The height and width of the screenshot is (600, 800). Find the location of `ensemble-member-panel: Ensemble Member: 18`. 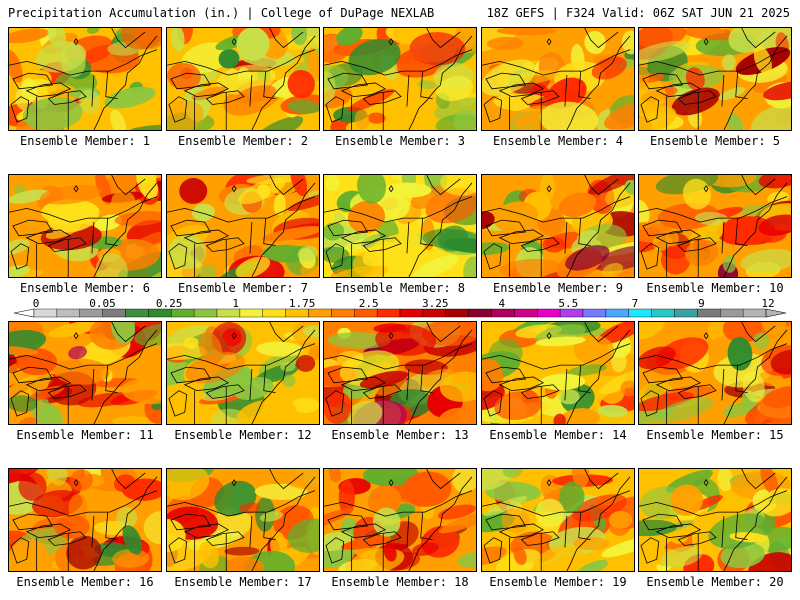

ensemble-member-panel: Ensemble Member: 18 is located at coordinates (400, 528).